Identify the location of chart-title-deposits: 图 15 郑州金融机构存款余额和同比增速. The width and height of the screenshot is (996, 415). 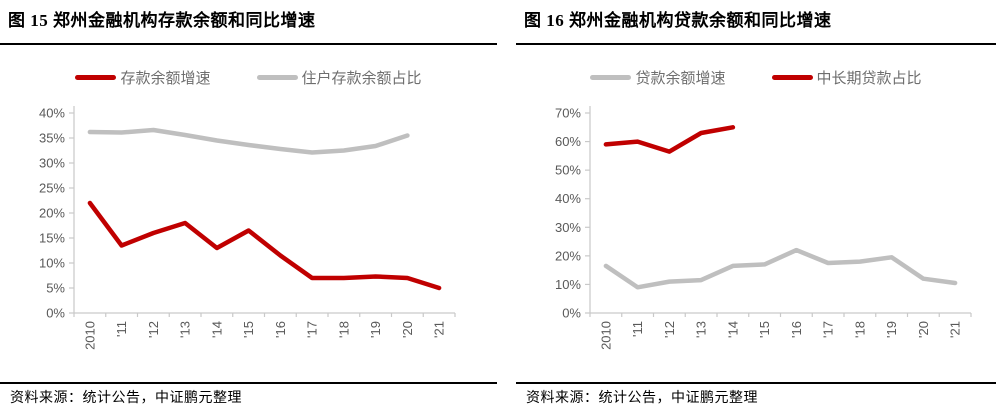
(162, 20).